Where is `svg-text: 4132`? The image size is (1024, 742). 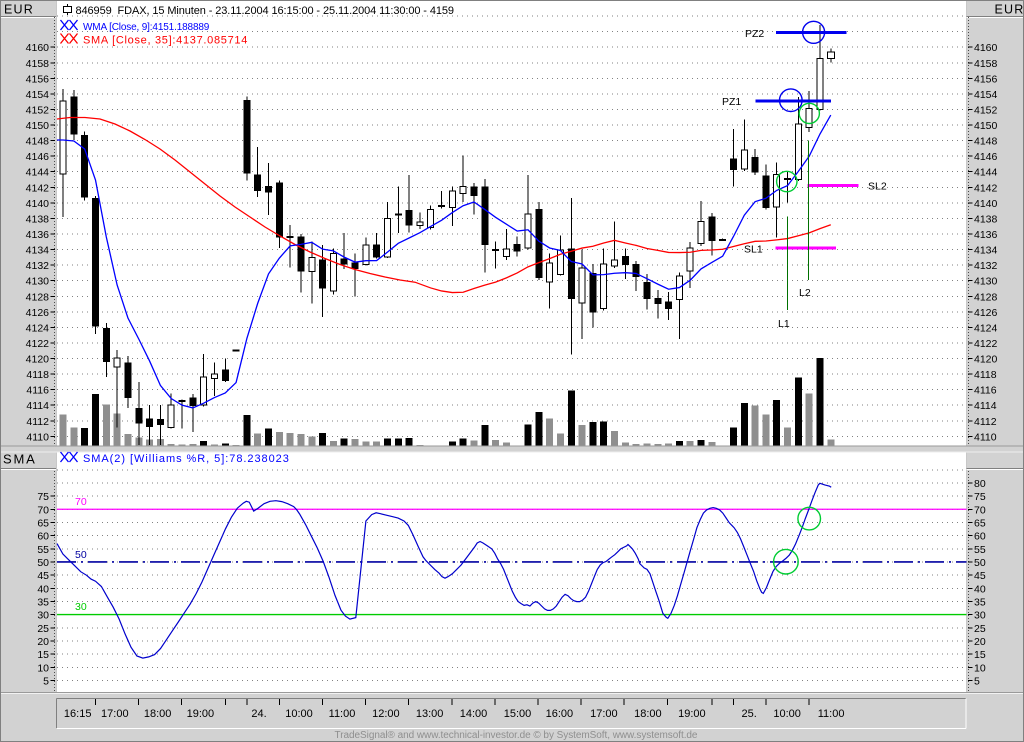 svg-text: 4132 is located at coordinates (986, 266).